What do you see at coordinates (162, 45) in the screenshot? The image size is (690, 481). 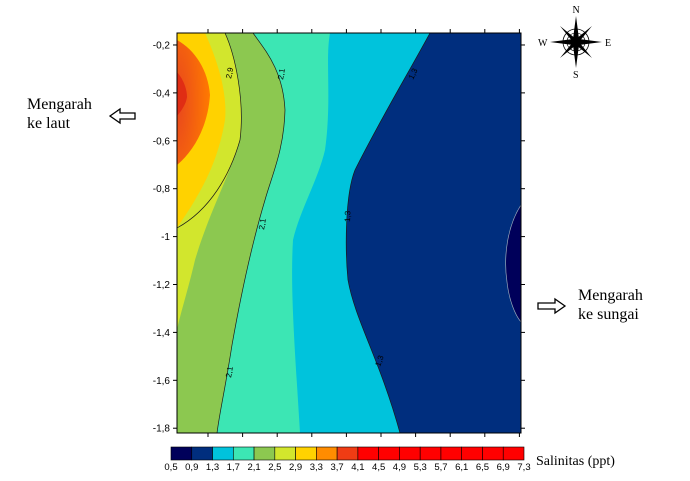 I see `y-tick-label: -0,2` at bounding box center [162, 45].